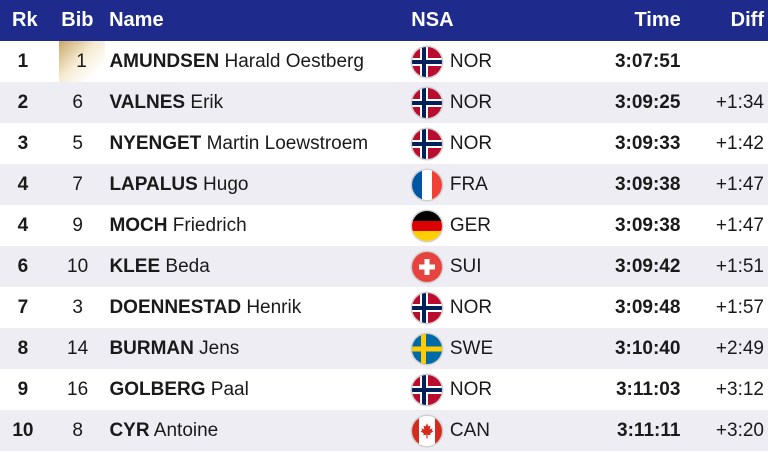  I want to click on time-cell: 3:09:42, so click(647, 266).